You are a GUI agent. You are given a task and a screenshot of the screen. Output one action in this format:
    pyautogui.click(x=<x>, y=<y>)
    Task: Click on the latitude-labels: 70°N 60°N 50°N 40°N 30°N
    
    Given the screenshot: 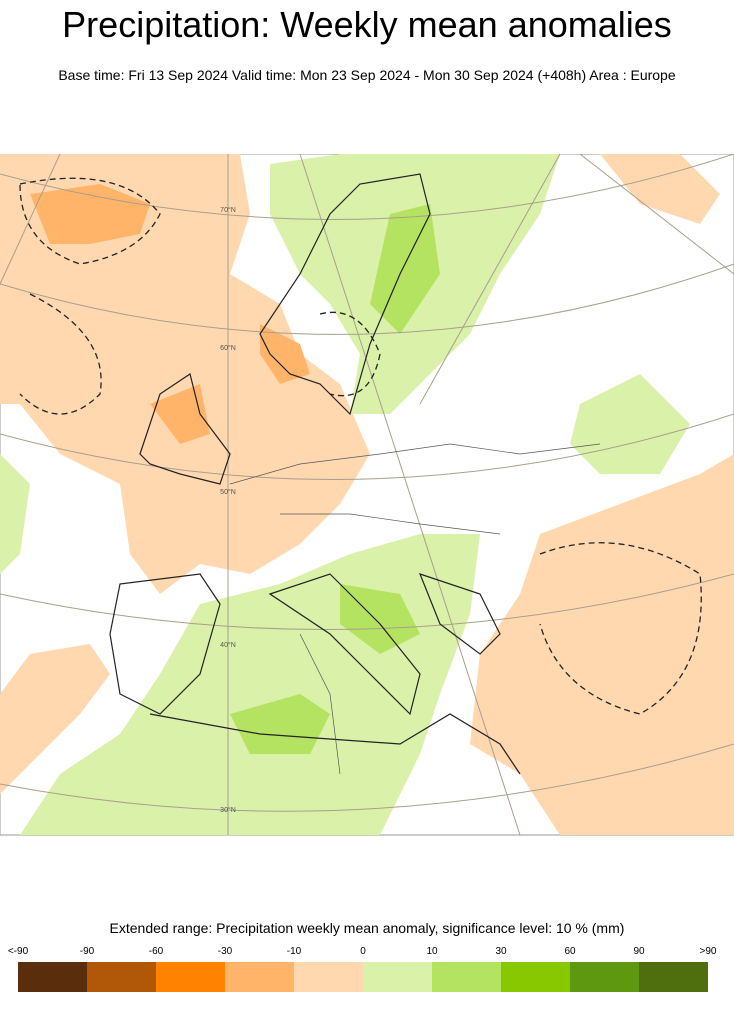 What is the action you would take?
    pyautogui.click(x=228, y=510)
    